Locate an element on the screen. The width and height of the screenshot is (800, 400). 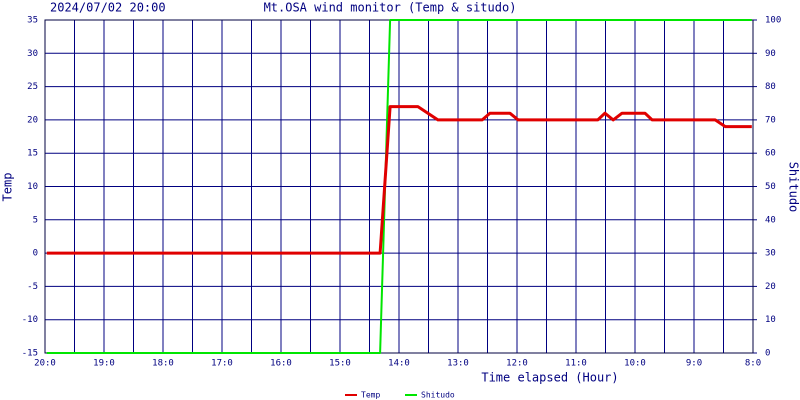
x-tick-label: 10:0 is located at coordinates (635, 364).